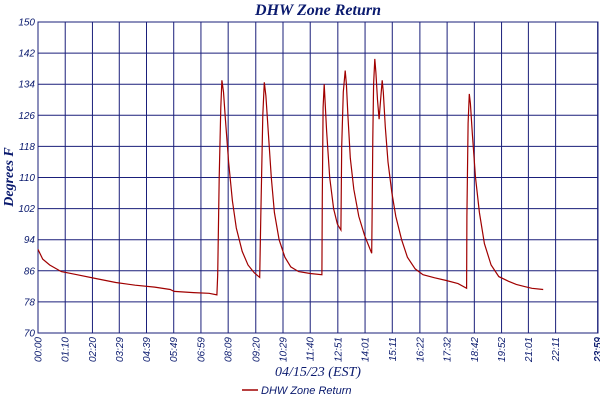  What do you see at coordinates (26, 116) in the screenshot?
I see `y-tick-label: 126` at bounding box center [26, 116].